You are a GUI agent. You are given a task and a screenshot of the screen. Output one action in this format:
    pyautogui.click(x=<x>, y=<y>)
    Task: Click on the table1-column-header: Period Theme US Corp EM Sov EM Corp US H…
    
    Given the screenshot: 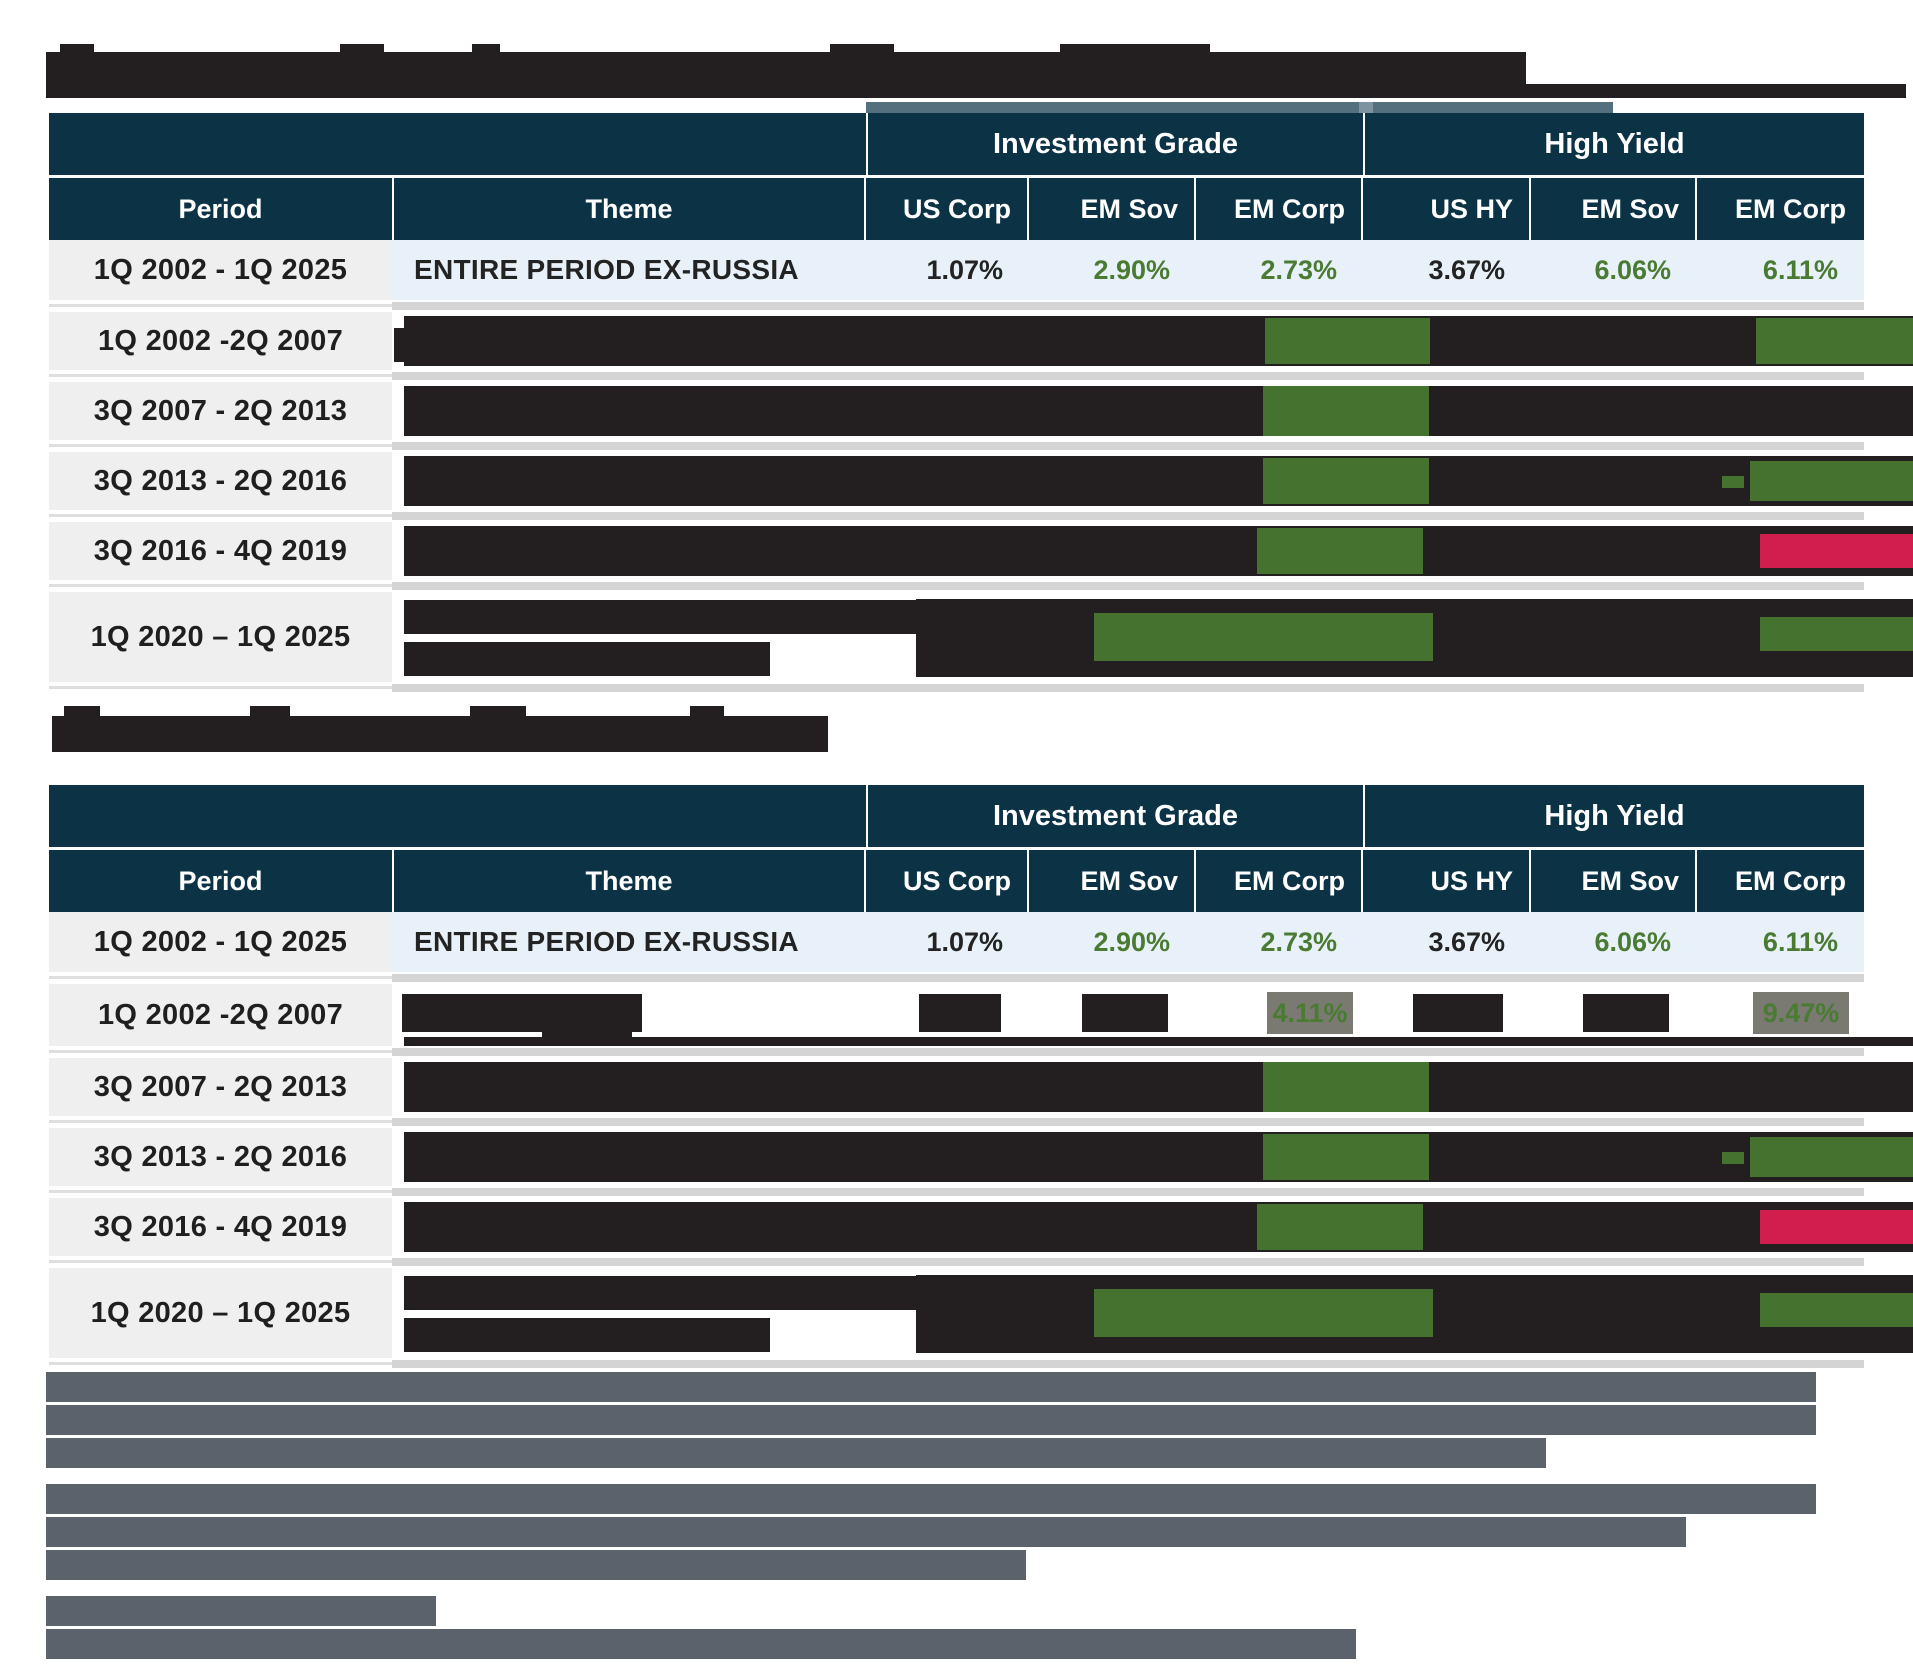 What is the action you would take?
    pyautogui.click(x=956, y=209)
    